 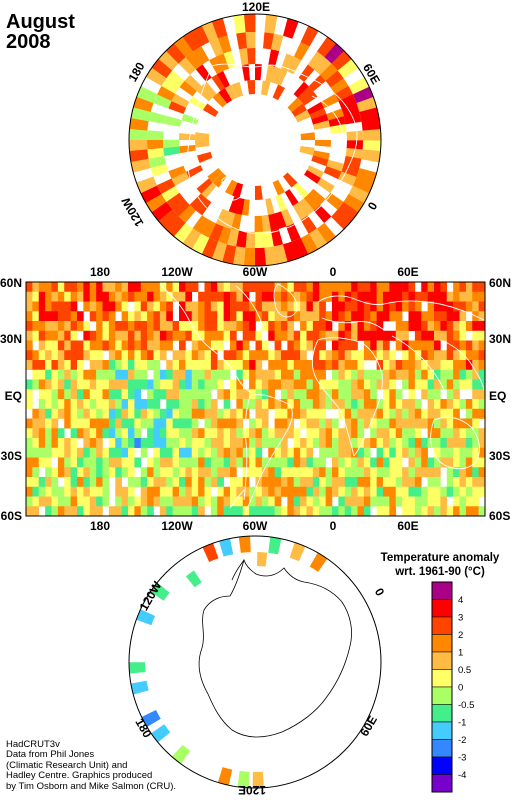 I want to click on world-lat-label-left: 60N, so click(x=11, y=283).